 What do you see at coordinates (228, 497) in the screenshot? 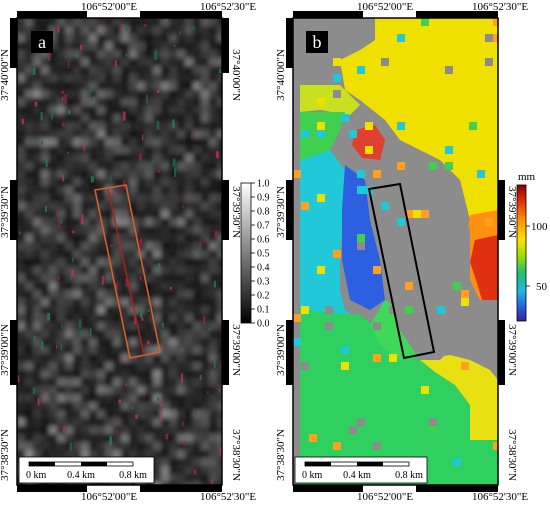
I see `panel-a-bottom-lon-2: 106°52'30"E` at bounding box center [228, 497].